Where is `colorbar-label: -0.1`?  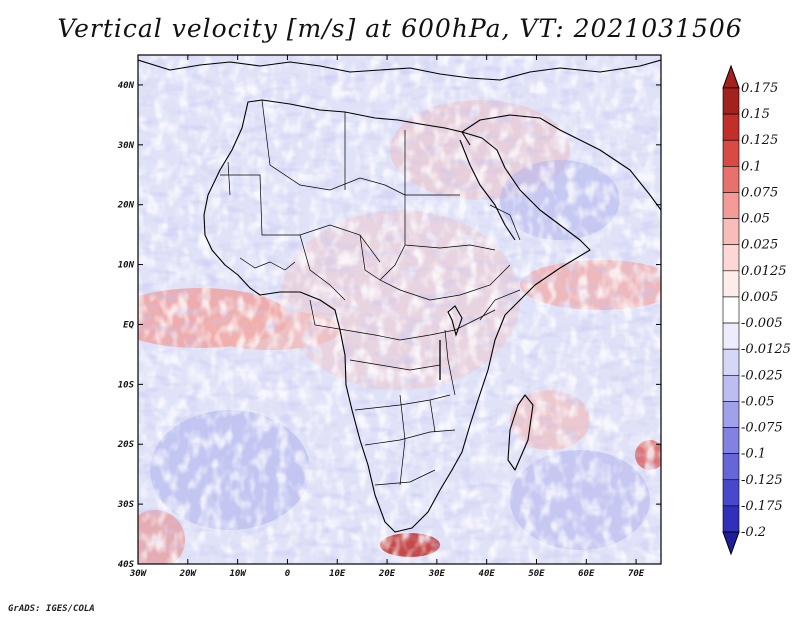
colorbar-label: -0.1 is located at coordinates (753, 454).